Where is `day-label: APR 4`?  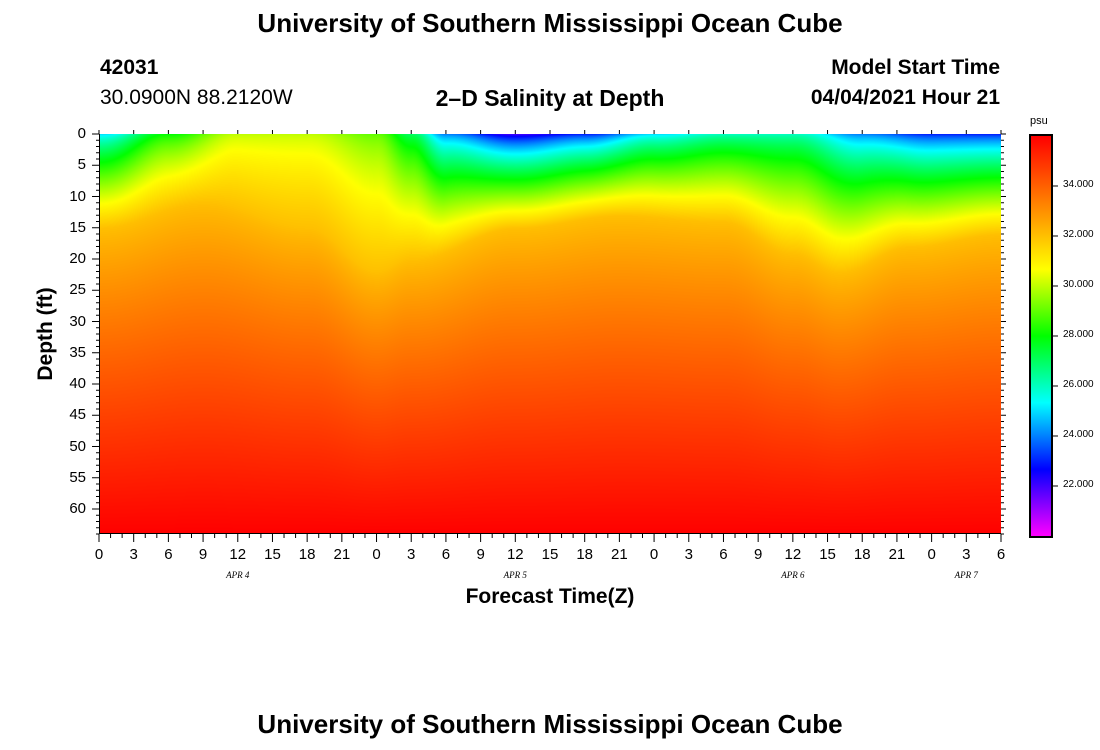 day-label: APR 4 is located at coordinates (238, 575).